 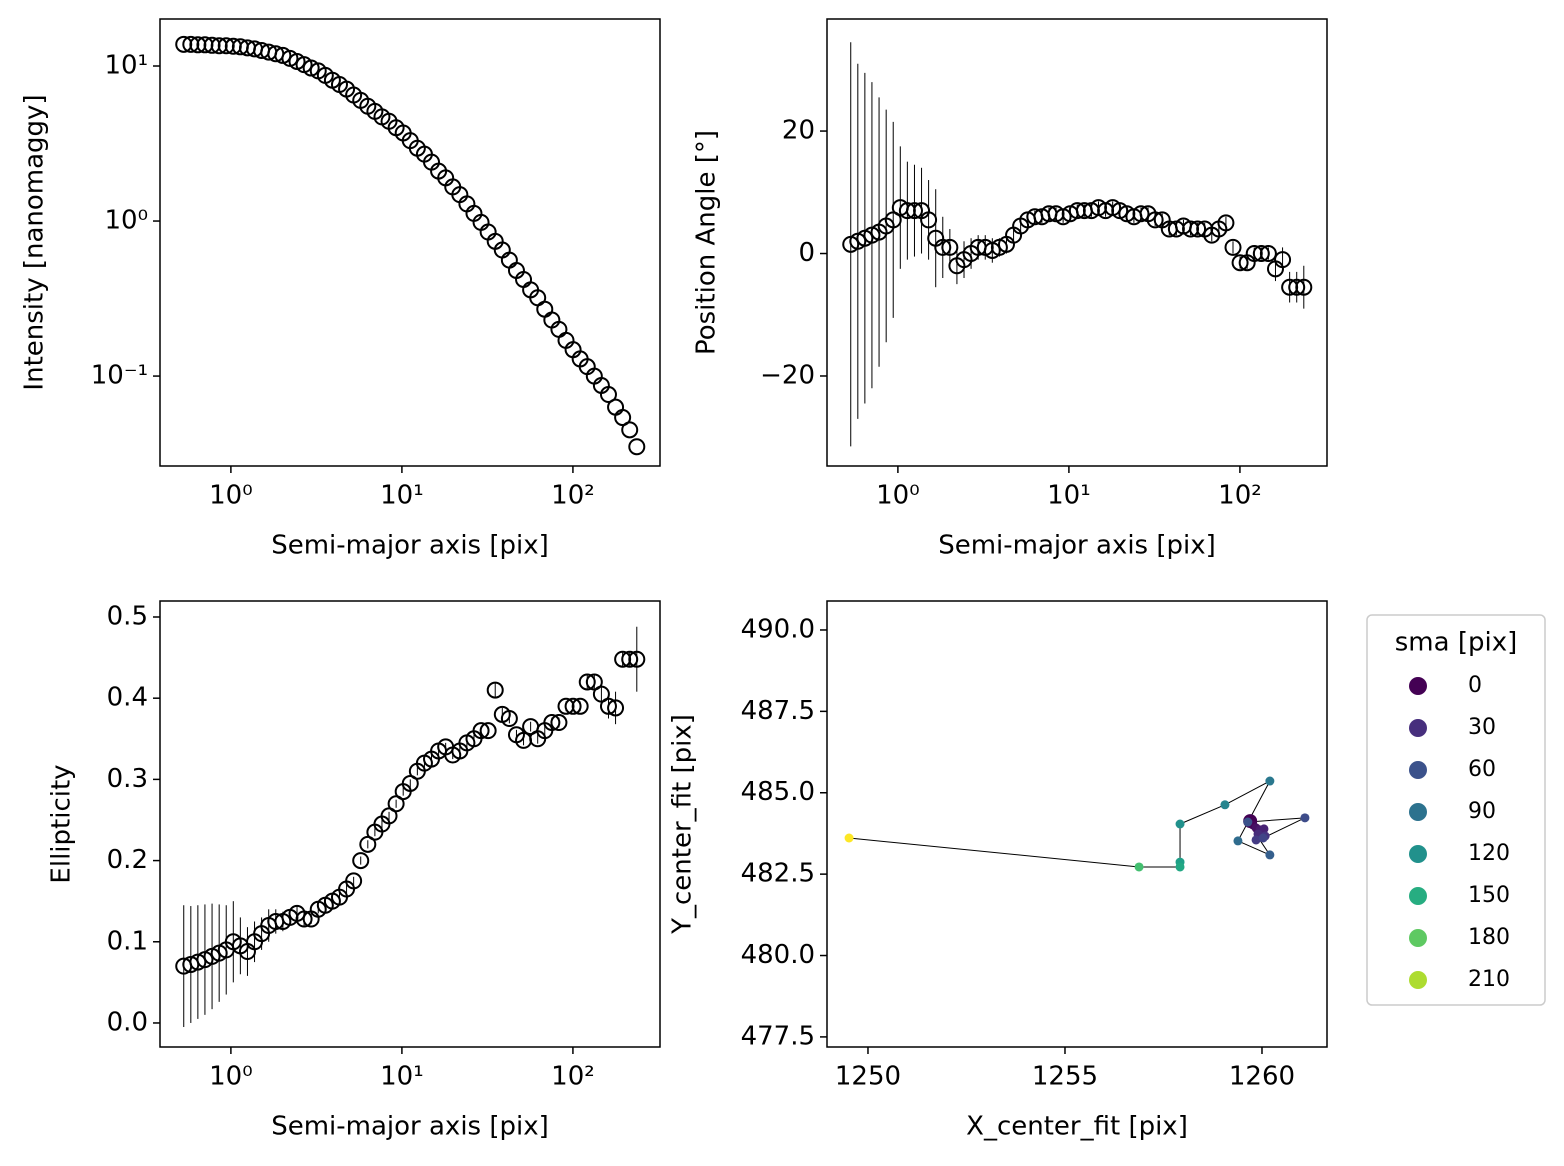 I want to click on legend-label: 90, so click(x=1482, y=811).